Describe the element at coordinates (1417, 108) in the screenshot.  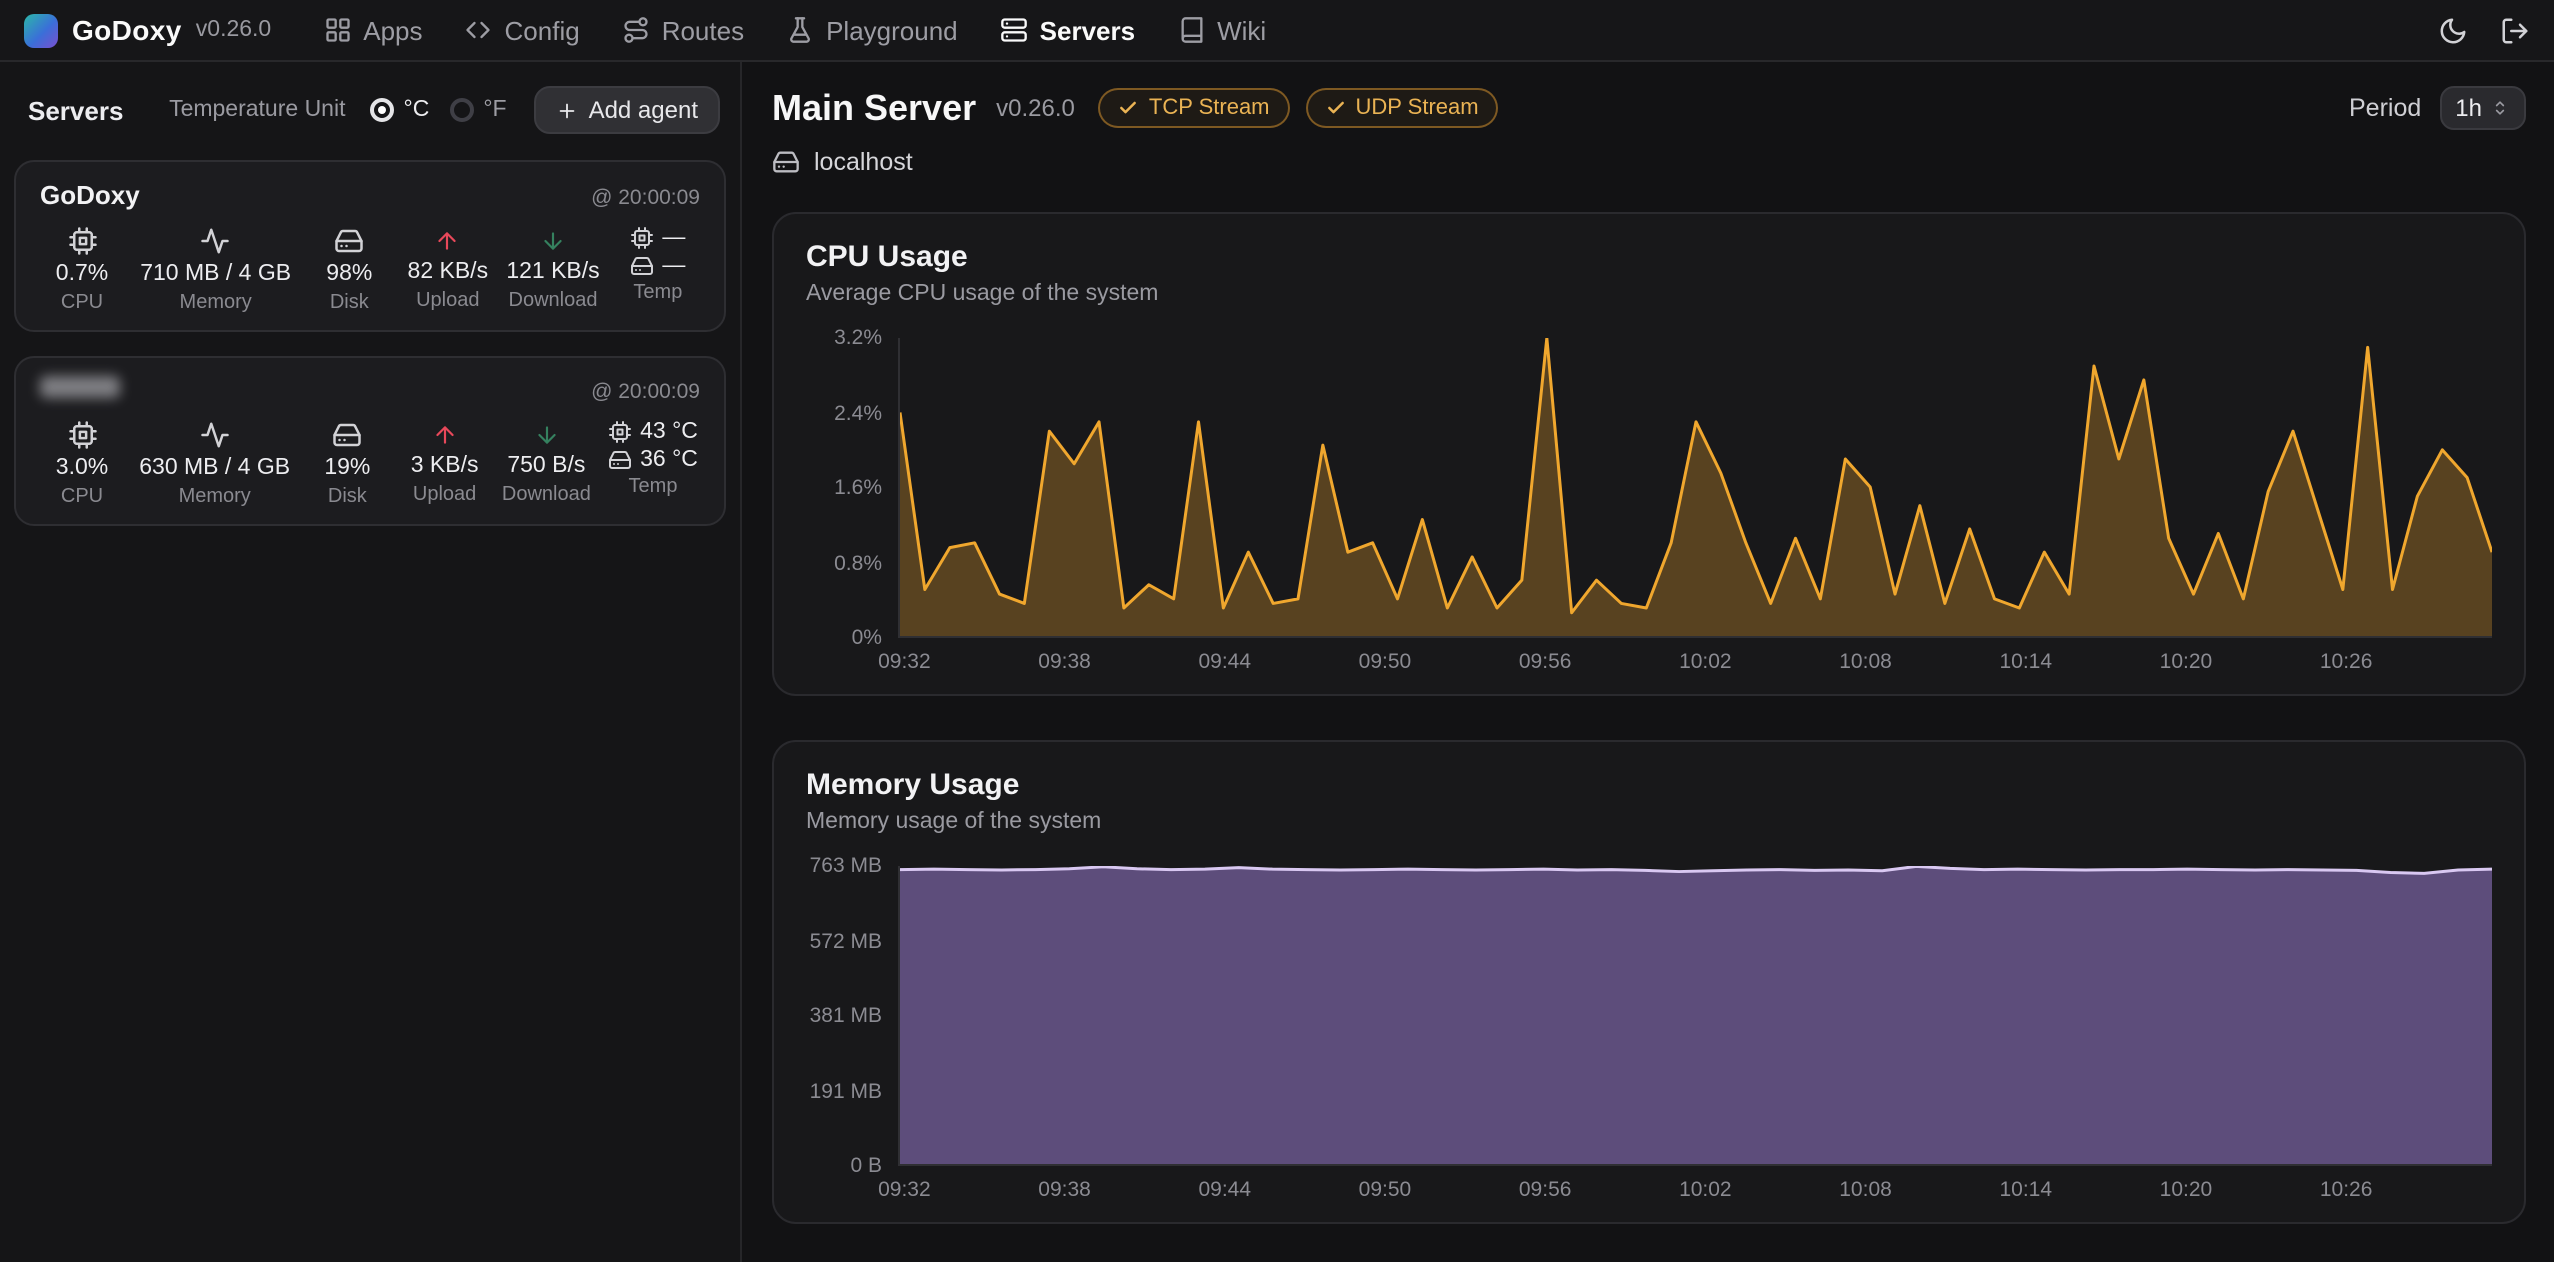
I see `udp-stream-label: UDP Stream` at that location.